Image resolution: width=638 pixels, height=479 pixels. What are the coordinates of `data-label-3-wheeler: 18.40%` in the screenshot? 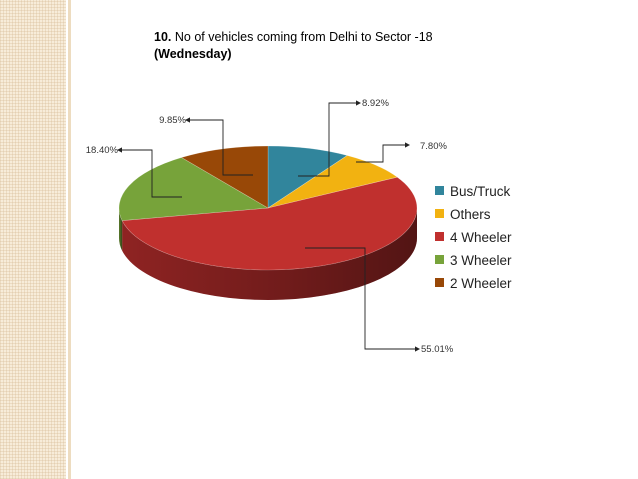 It's located at (102, 150).